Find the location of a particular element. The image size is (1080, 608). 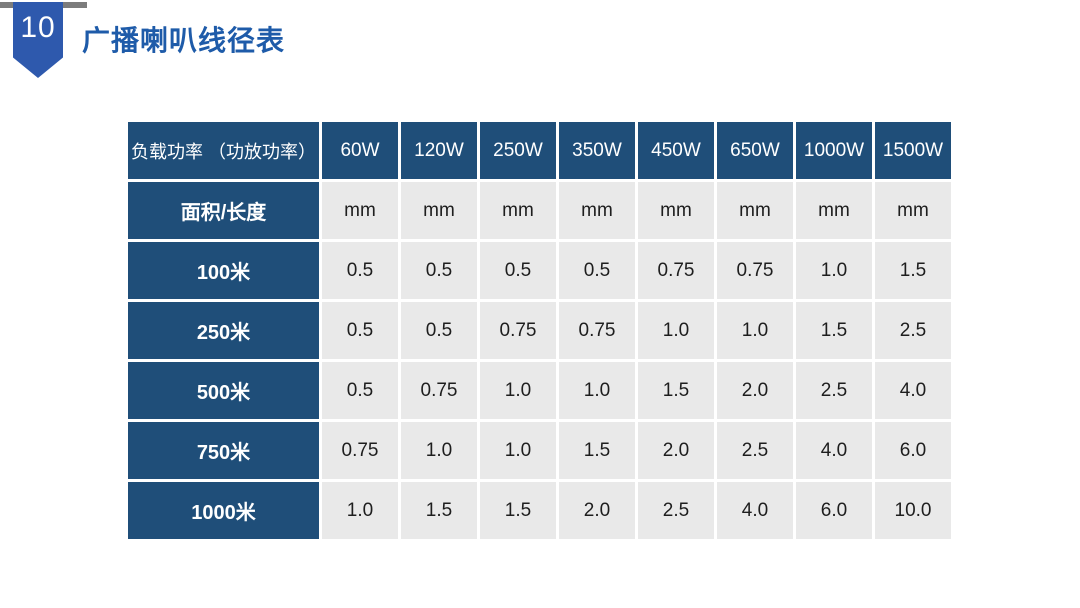

unit-row: 面积/长度 mm mm mm mm mm mm mm mm is located at coordinates (539, 210).